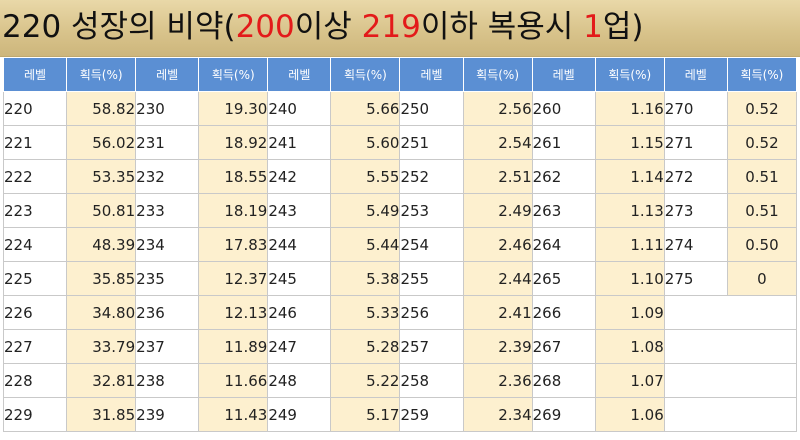 The height and width of the screenshot is (440, 800). What do you see at coordinates (365, 346) in the screenshot?
I see `gain-cell: 5.28` at bounding box center [365, 346].